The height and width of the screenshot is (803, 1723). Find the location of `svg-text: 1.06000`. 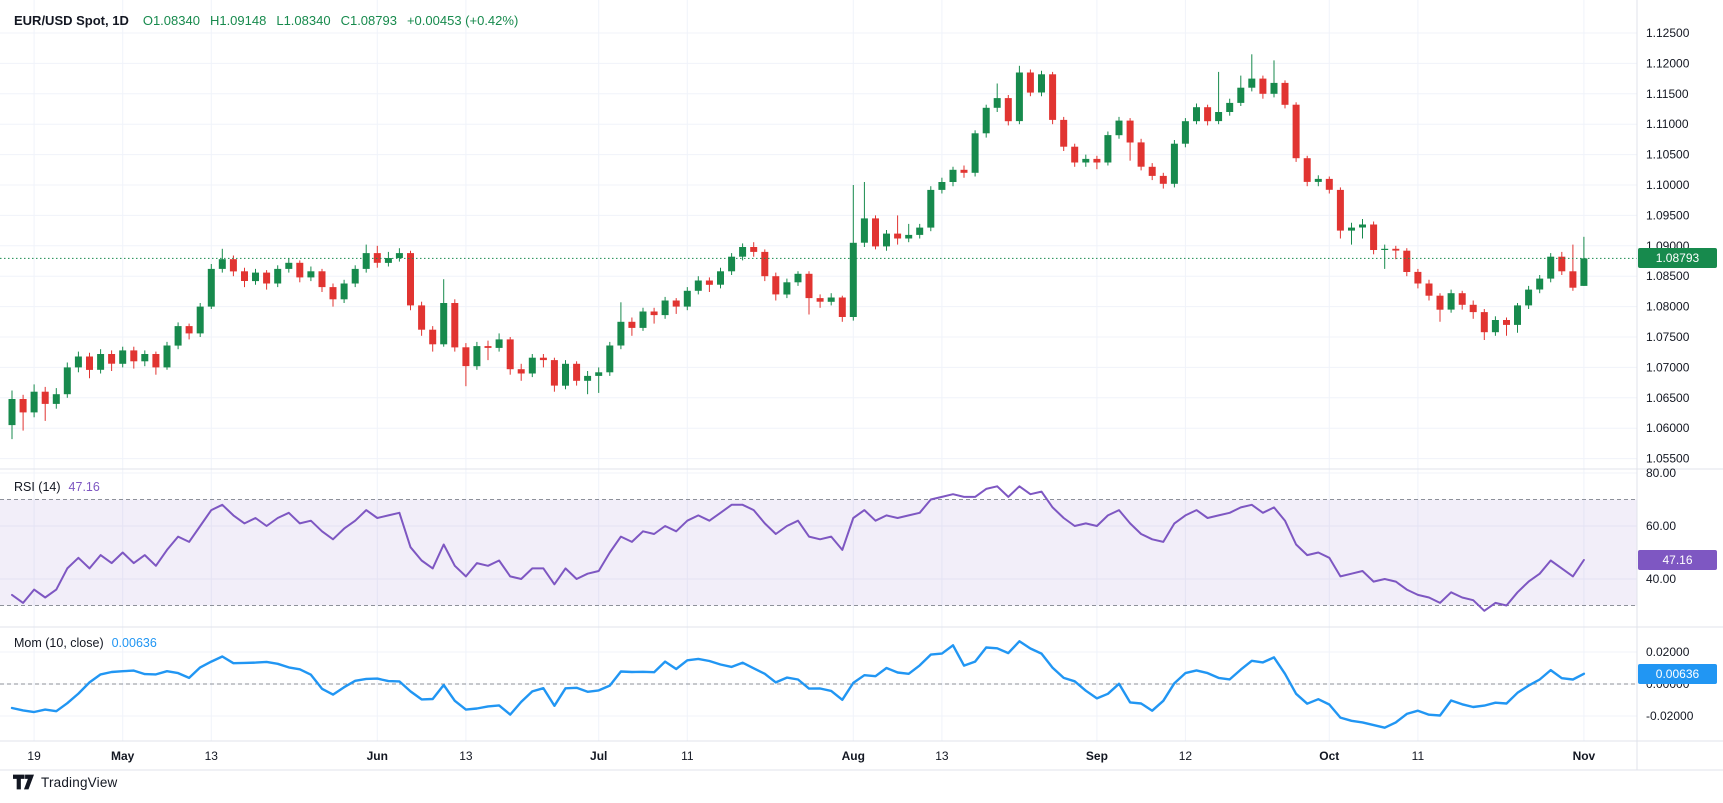

svg-text: 1.06000 is located at coordinates (1668, 428).